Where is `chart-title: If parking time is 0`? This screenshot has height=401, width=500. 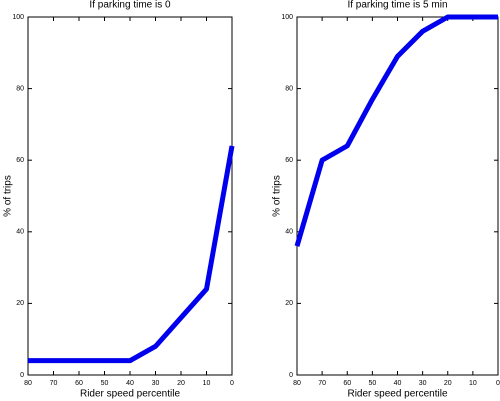
chart-title: If parking time is 0 is located at coordinates (130, 5).